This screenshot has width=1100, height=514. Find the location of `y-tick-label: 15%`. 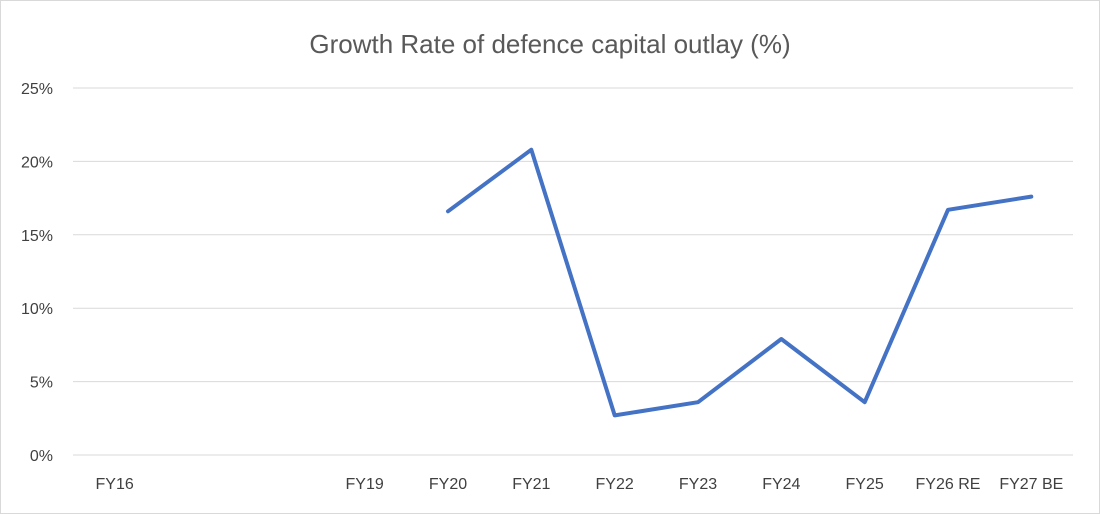

y-tick-label: 15% is located at coordinates (37, 236).